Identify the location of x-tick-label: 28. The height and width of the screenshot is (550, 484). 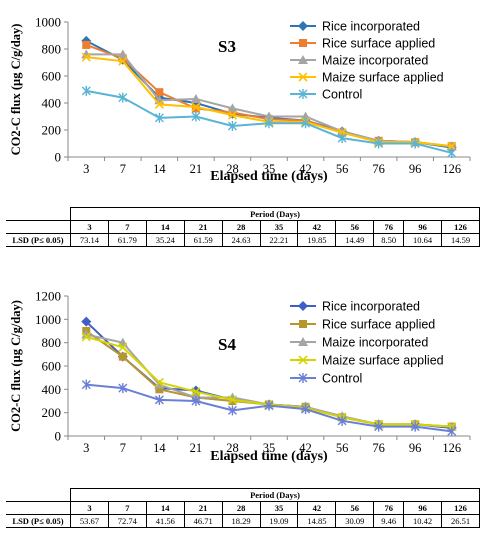
(232, 169).